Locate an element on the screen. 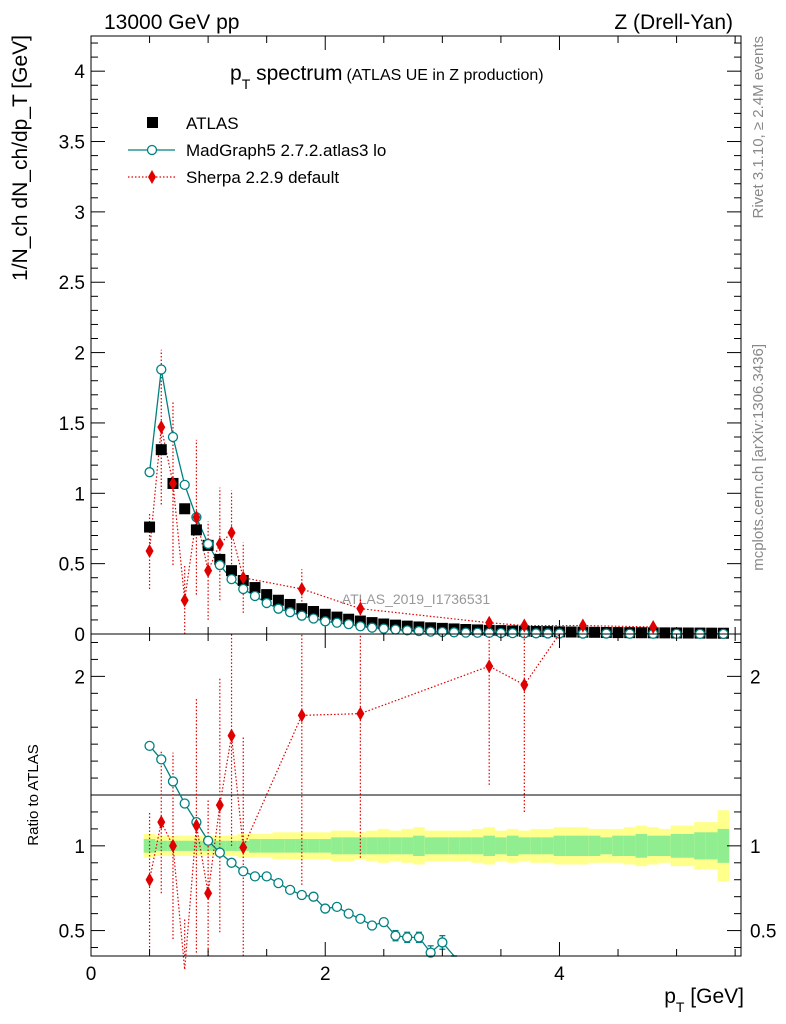 The width and height of the screenshot is (786, 1024). x-tick-label: 0 is located at coordinates (91, 974).